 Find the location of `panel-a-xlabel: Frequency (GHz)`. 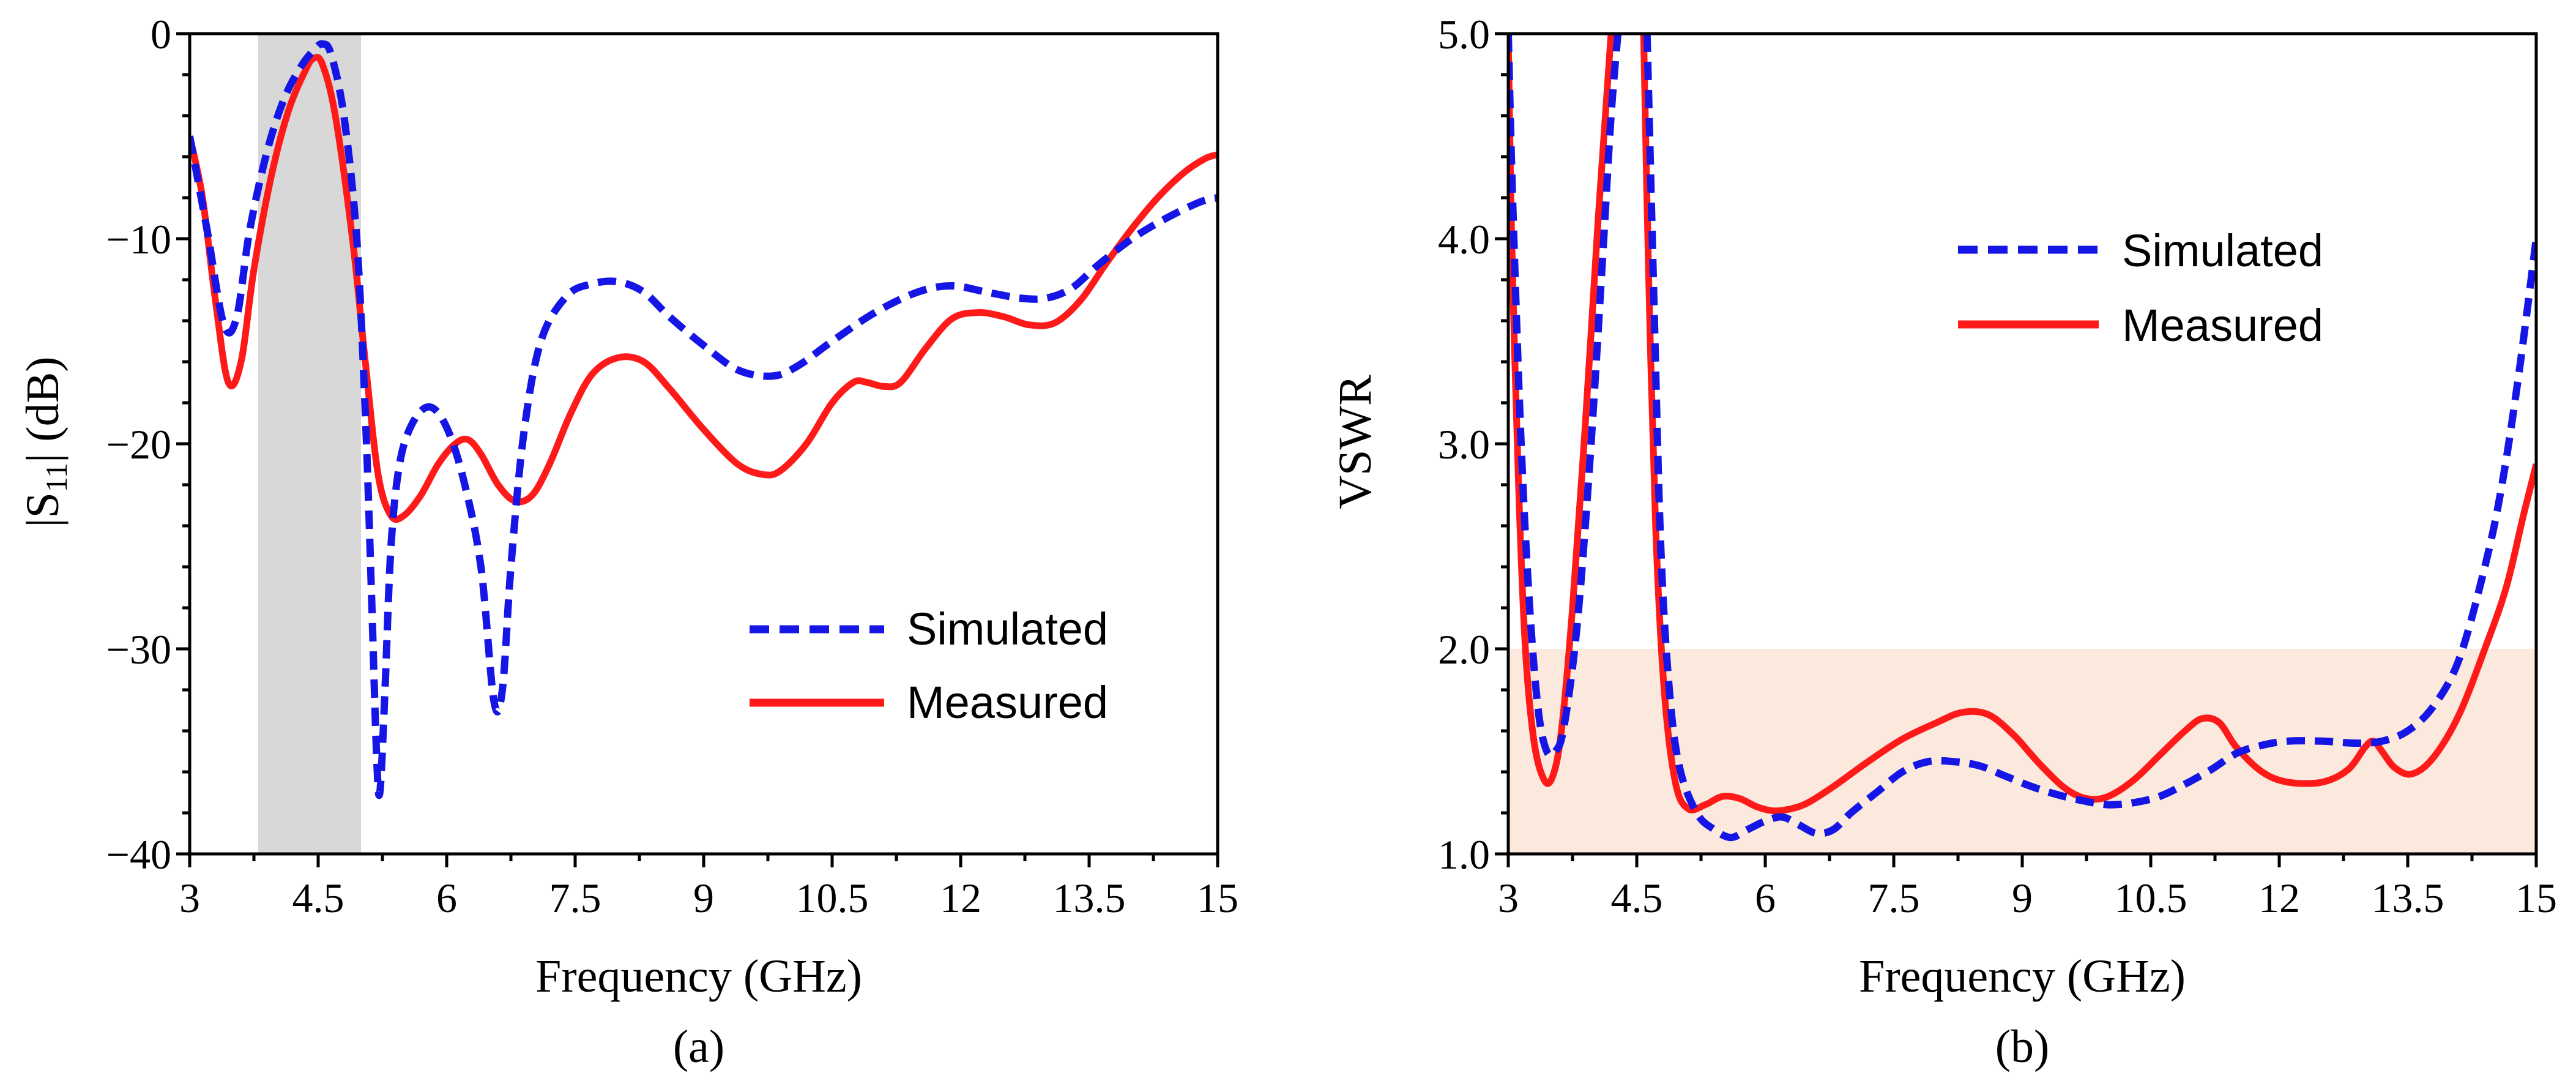

panel-a-xlabel: Frequency (GHz) is located at coordinates (698, 977).